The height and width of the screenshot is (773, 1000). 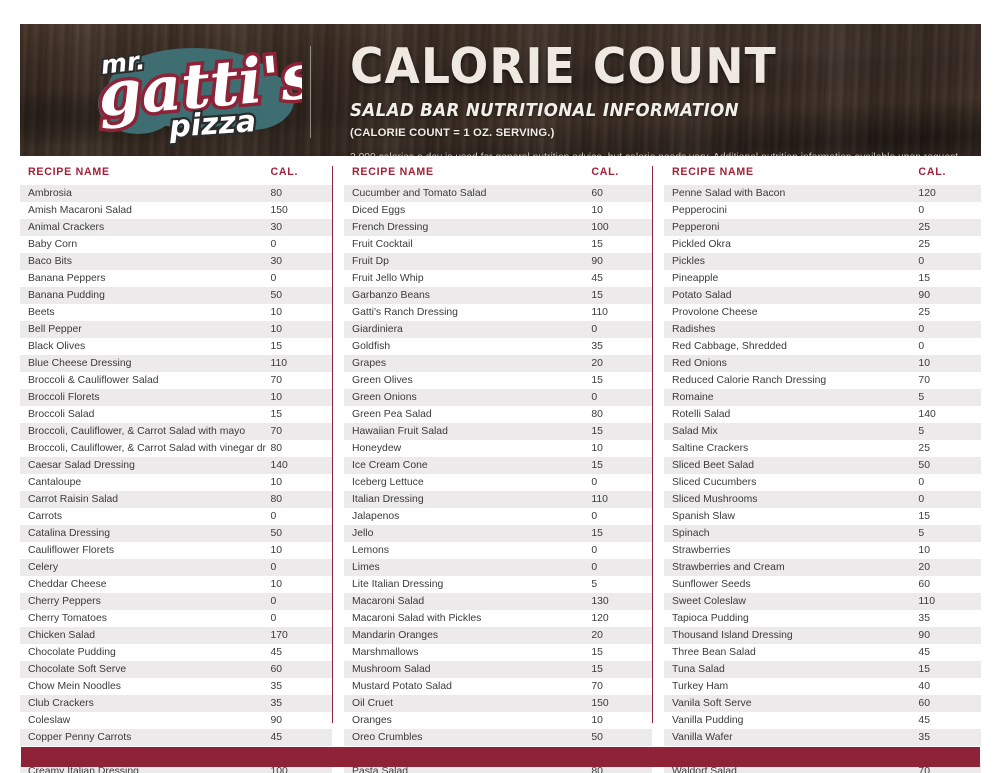 What do you see at coordinates (498, 584) in the screenshot?
I see `table-row: Lite Italian Dressing 5` at bounding box center [498, 584].